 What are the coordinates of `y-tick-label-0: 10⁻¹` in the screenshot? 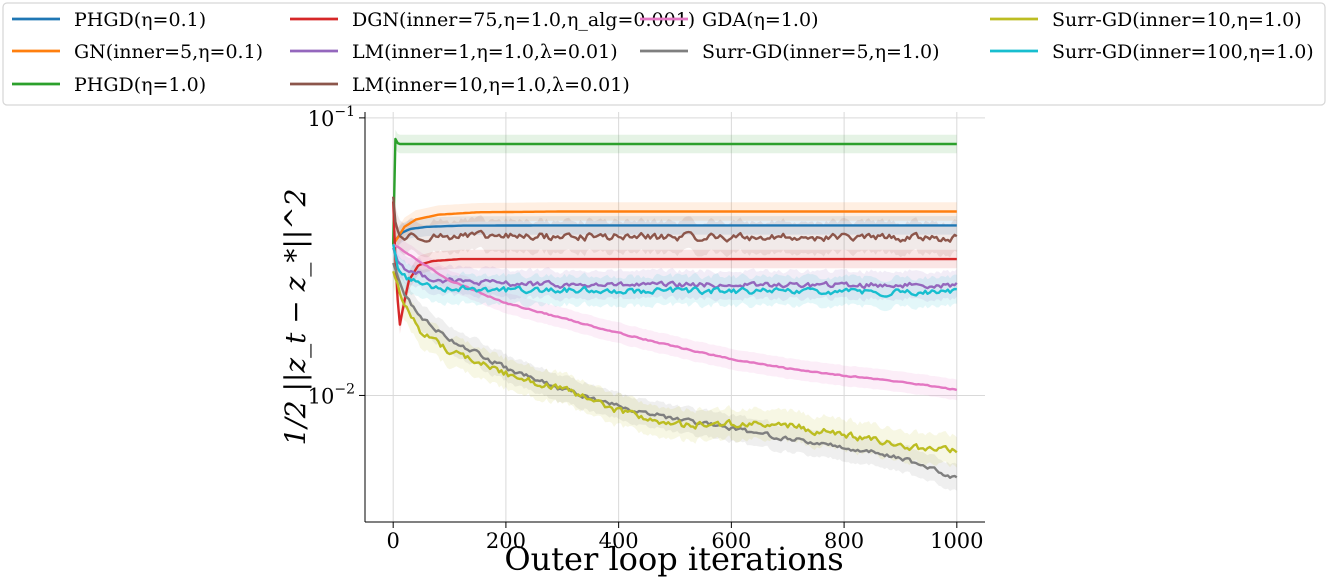 It's located at (331, 117).